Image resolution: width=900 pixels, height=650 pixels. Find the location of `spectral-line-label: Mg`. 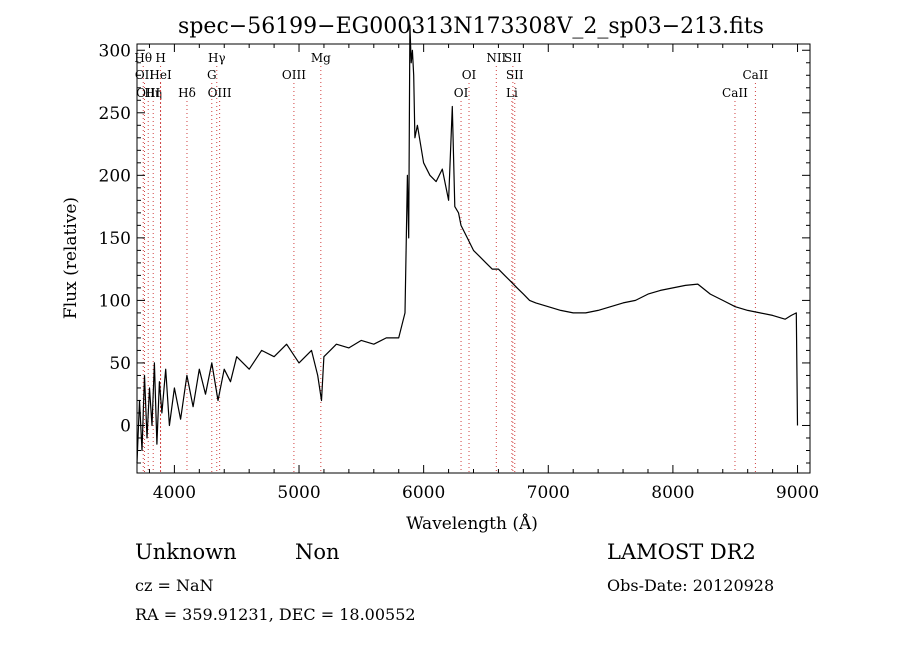

spectral-line-label: Mg is located at coordinates (321, 58).